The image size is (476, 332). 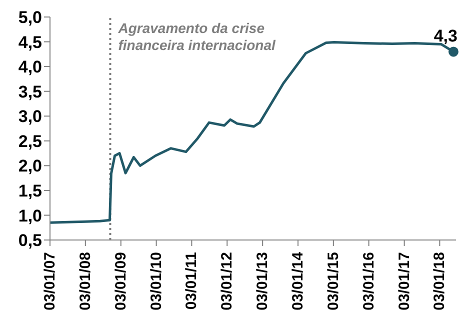 I want to click on y-tick-label: 5,0, so click(x=30, y=18).